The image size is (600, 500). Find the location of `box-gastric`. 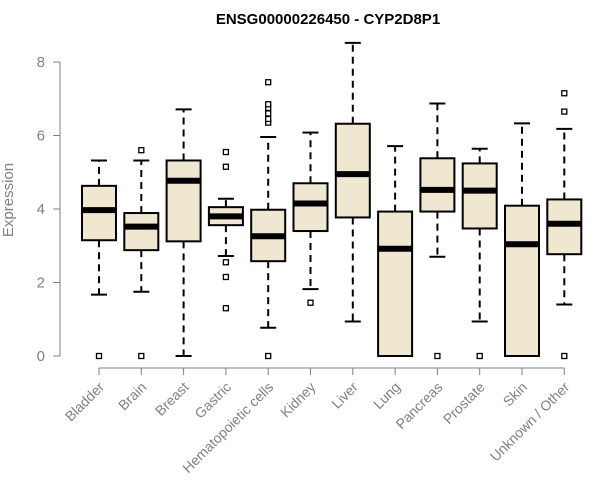

box-gastric is located at coordinates (225, 230).